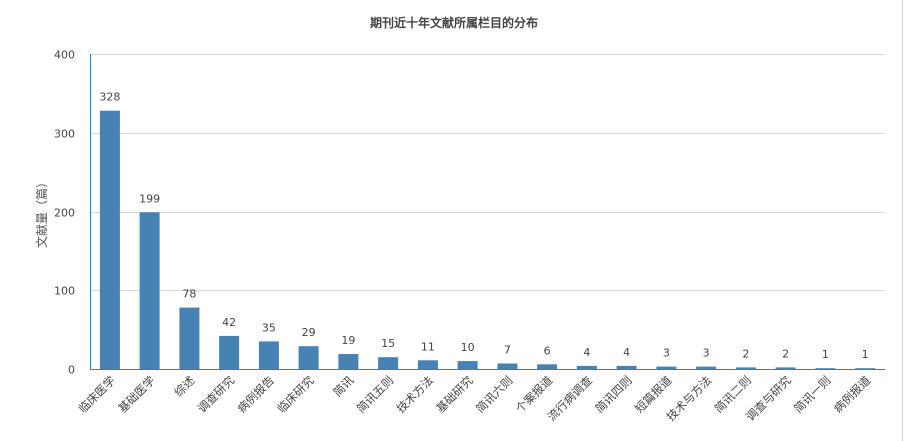 This screenshot has width=908, height=441. Describe the element at coordinates (613, 394) in the screenshot. I see `x-category-label: 简讯四则` at that location.